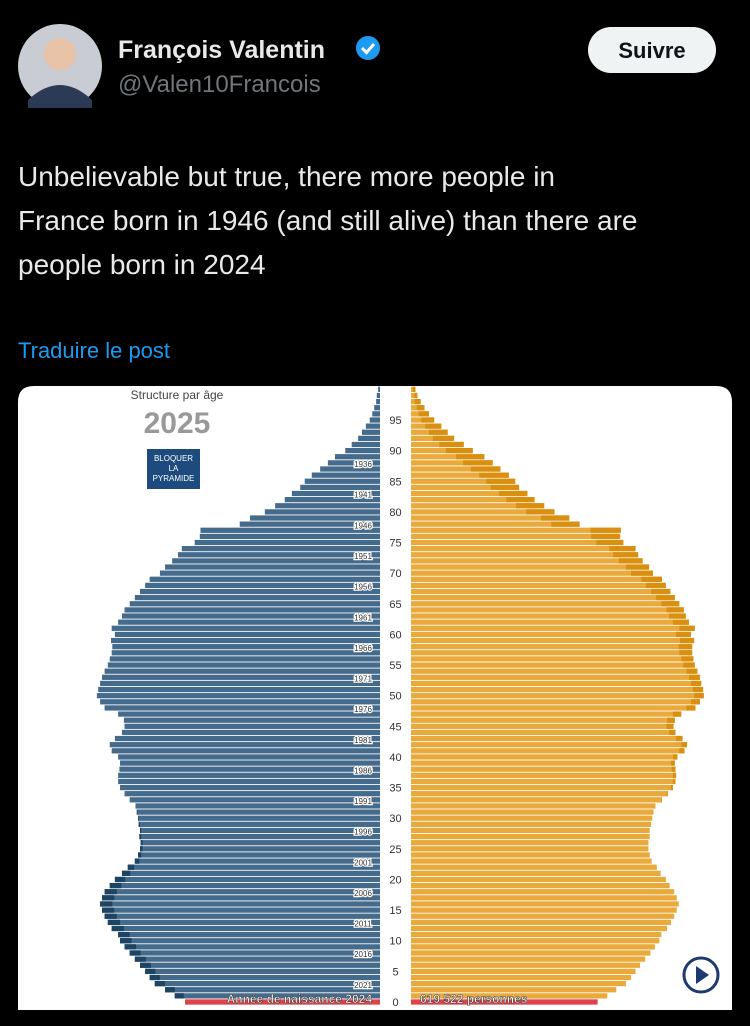  What do you see at coordinates (221, 50) in the screenshot?
I see `author-name: François Valentin` at bounding box center [221, 50].